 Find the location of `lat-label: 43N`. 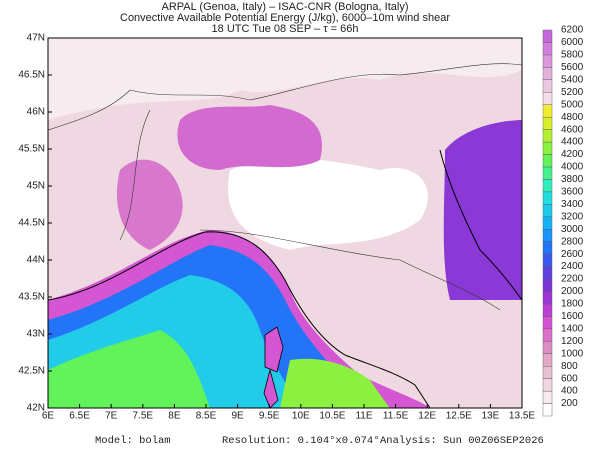

lat-label: 43N is located at coordinates (36, 334).